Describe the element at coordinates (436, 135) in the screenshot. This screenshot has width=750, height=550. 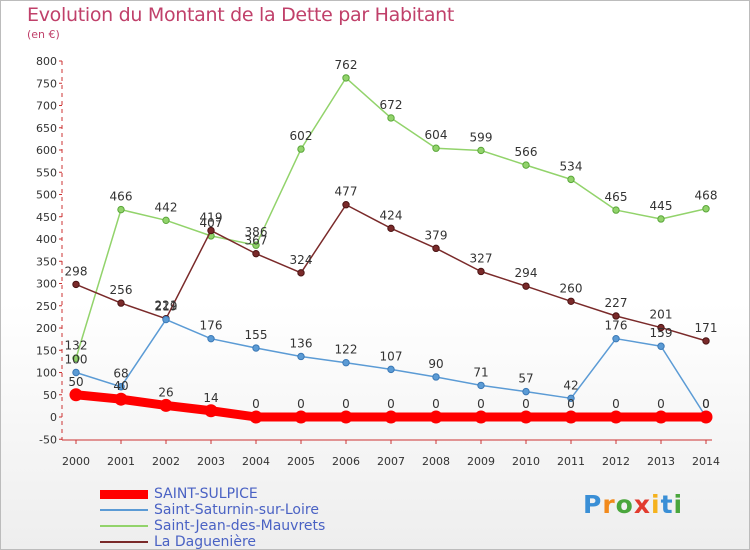
I see `data-label: 604` at that location.